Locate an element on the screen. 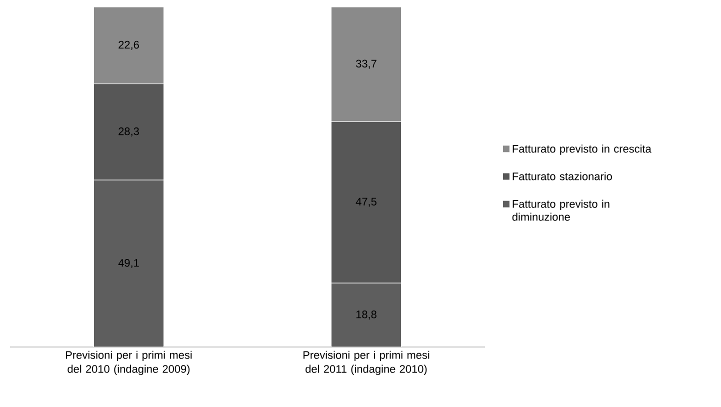 This screenshot has height=407, width=721. x-tick-label: Previsioni per i primi mesi del 2010 (indagine 2009) is located at coordinates (129, 363).